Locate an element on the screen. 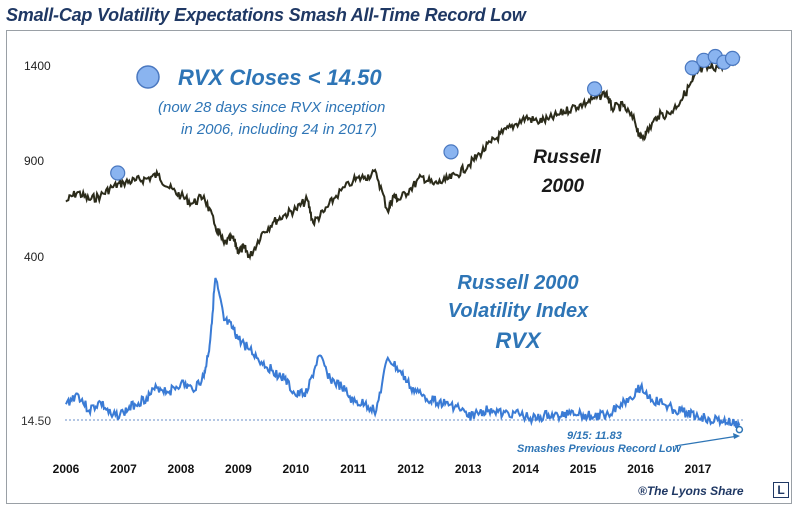 The image size is (800, 508). rvx-record-low-marker is located at coordinates (739, 429).